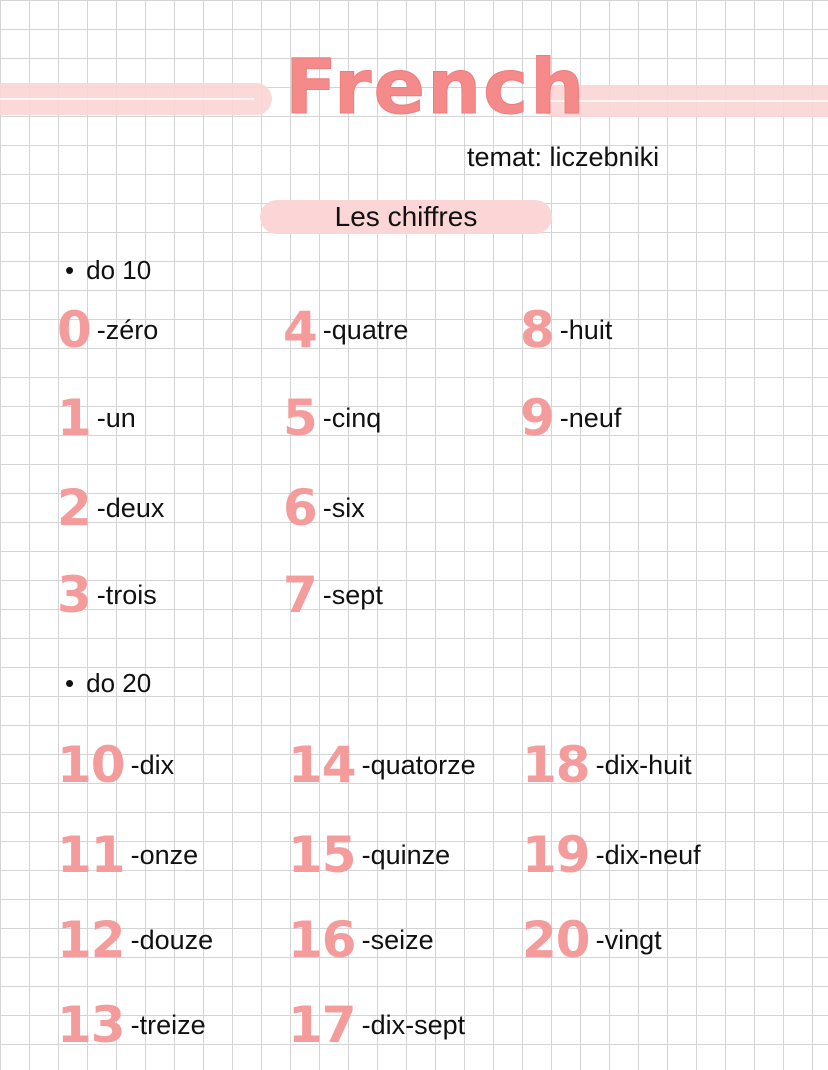  I want to click on numeral: 6, so click(300, 508).